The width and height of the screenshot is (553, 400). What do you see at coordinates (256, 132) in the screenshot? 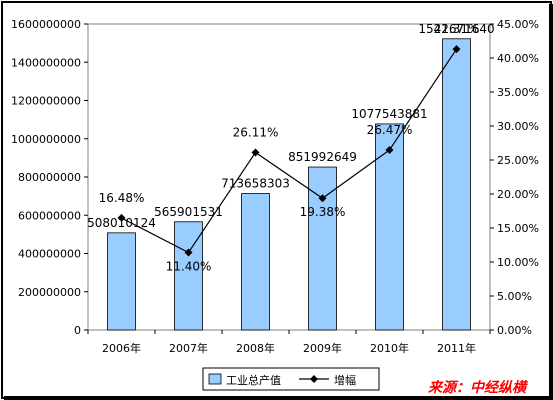
I see `growth-value-label: 26.11%` at bounding box center [256, 132].